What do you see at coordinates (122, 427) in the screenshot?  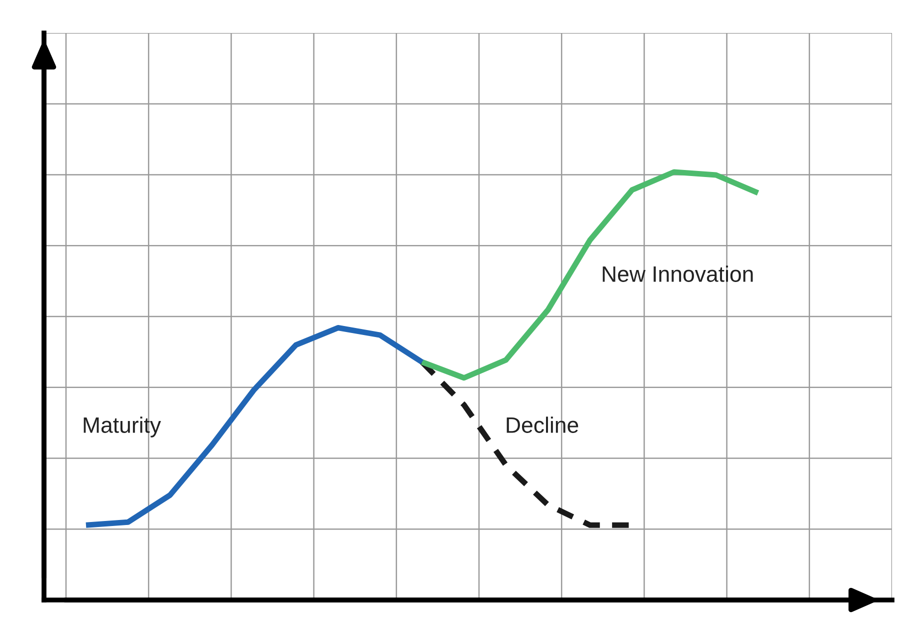 I see `series-label: Maturity` at bounding box center [122, 427].